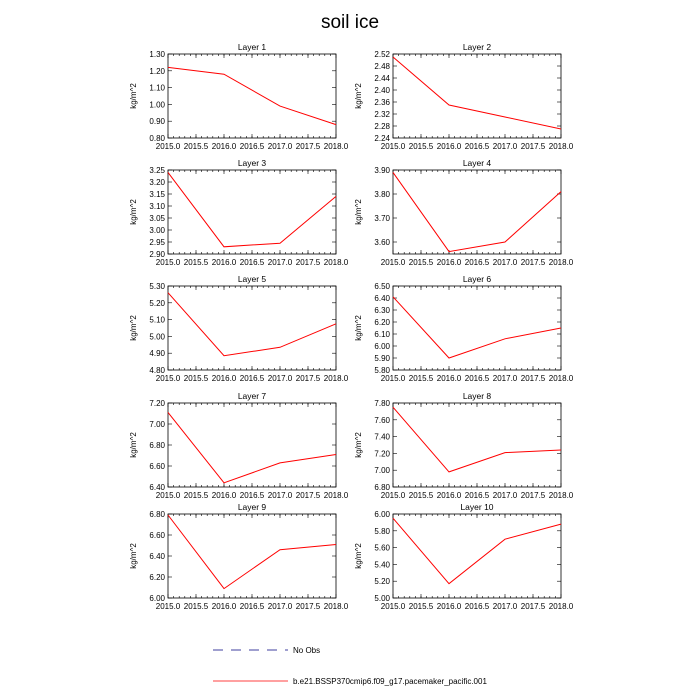 The height and width of the screenshot is (700, 700). I want to click on panel-title: Layer 2, so click(477, 47).